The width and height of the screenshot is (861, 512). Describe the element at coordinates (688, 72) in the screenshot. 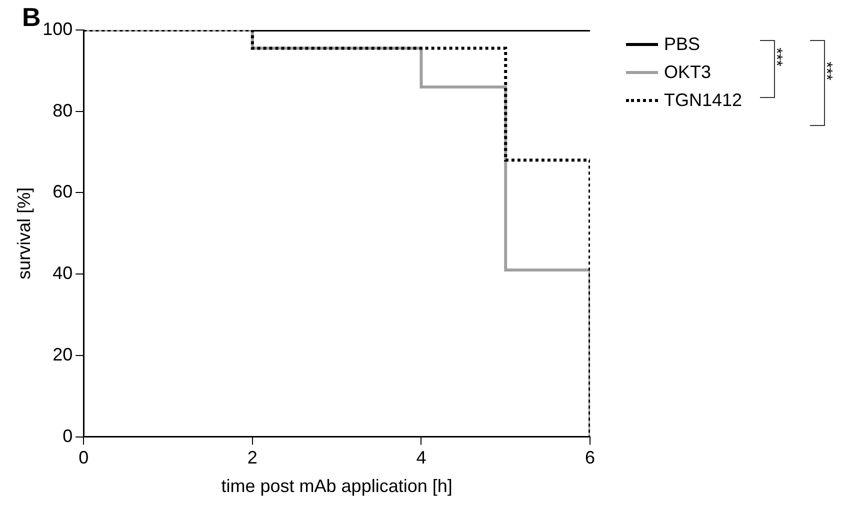

I see `legend-label: OKT3` at that location.